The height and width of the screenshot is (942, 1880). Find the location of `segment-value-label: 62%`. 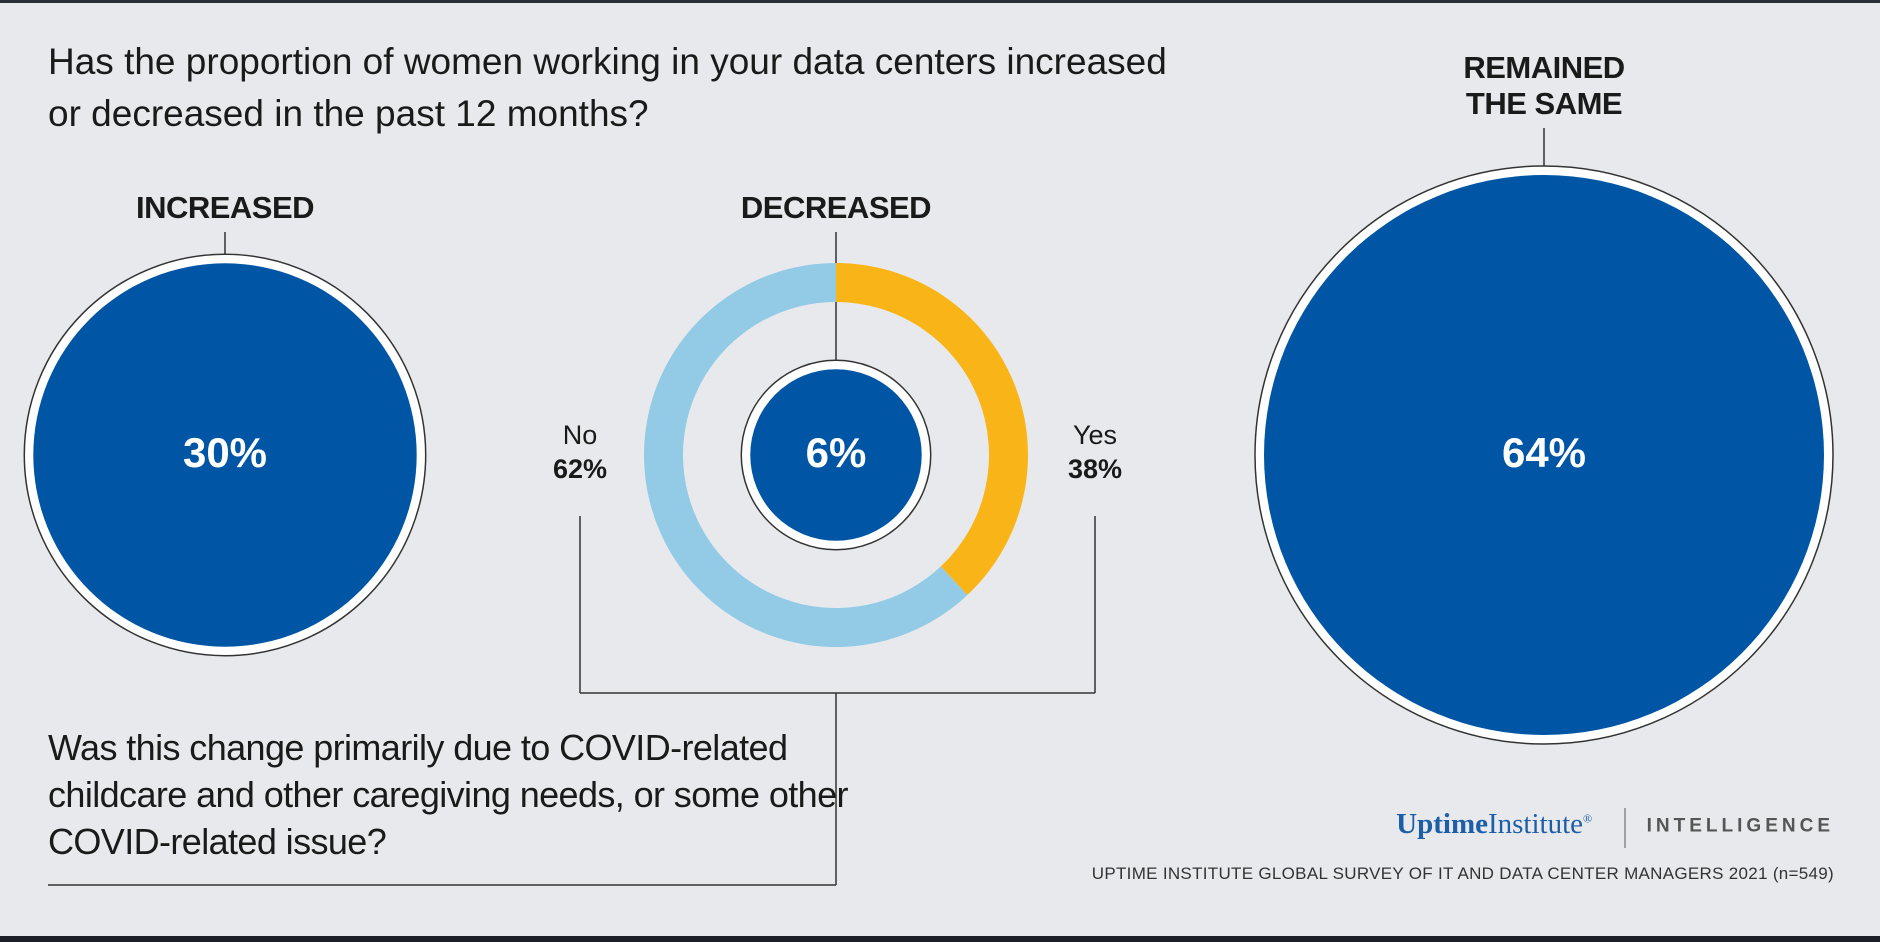

segment-value-label: 62% is located at coordinates (580, 469).